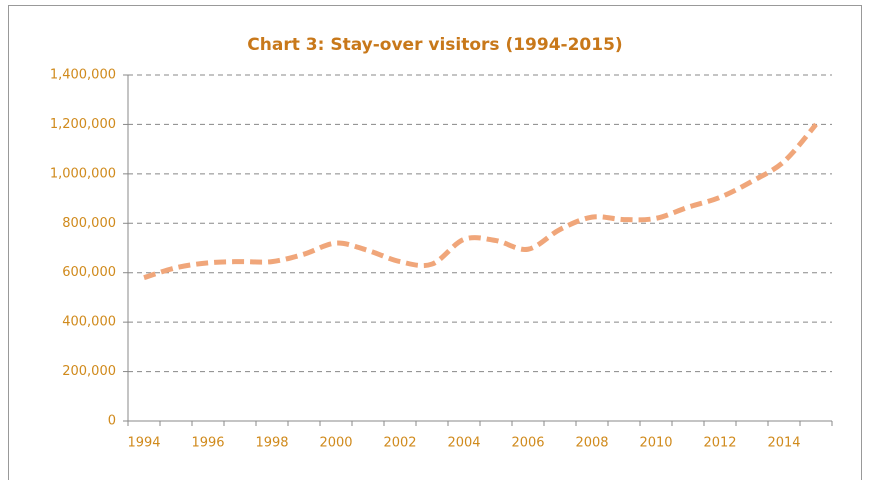  What do you see at coordinates (434, 45) in the screenshot?
I see `chart-title: Chart 3: Stay-over visitors (1994-2015)` at bounding box center [434, 45].